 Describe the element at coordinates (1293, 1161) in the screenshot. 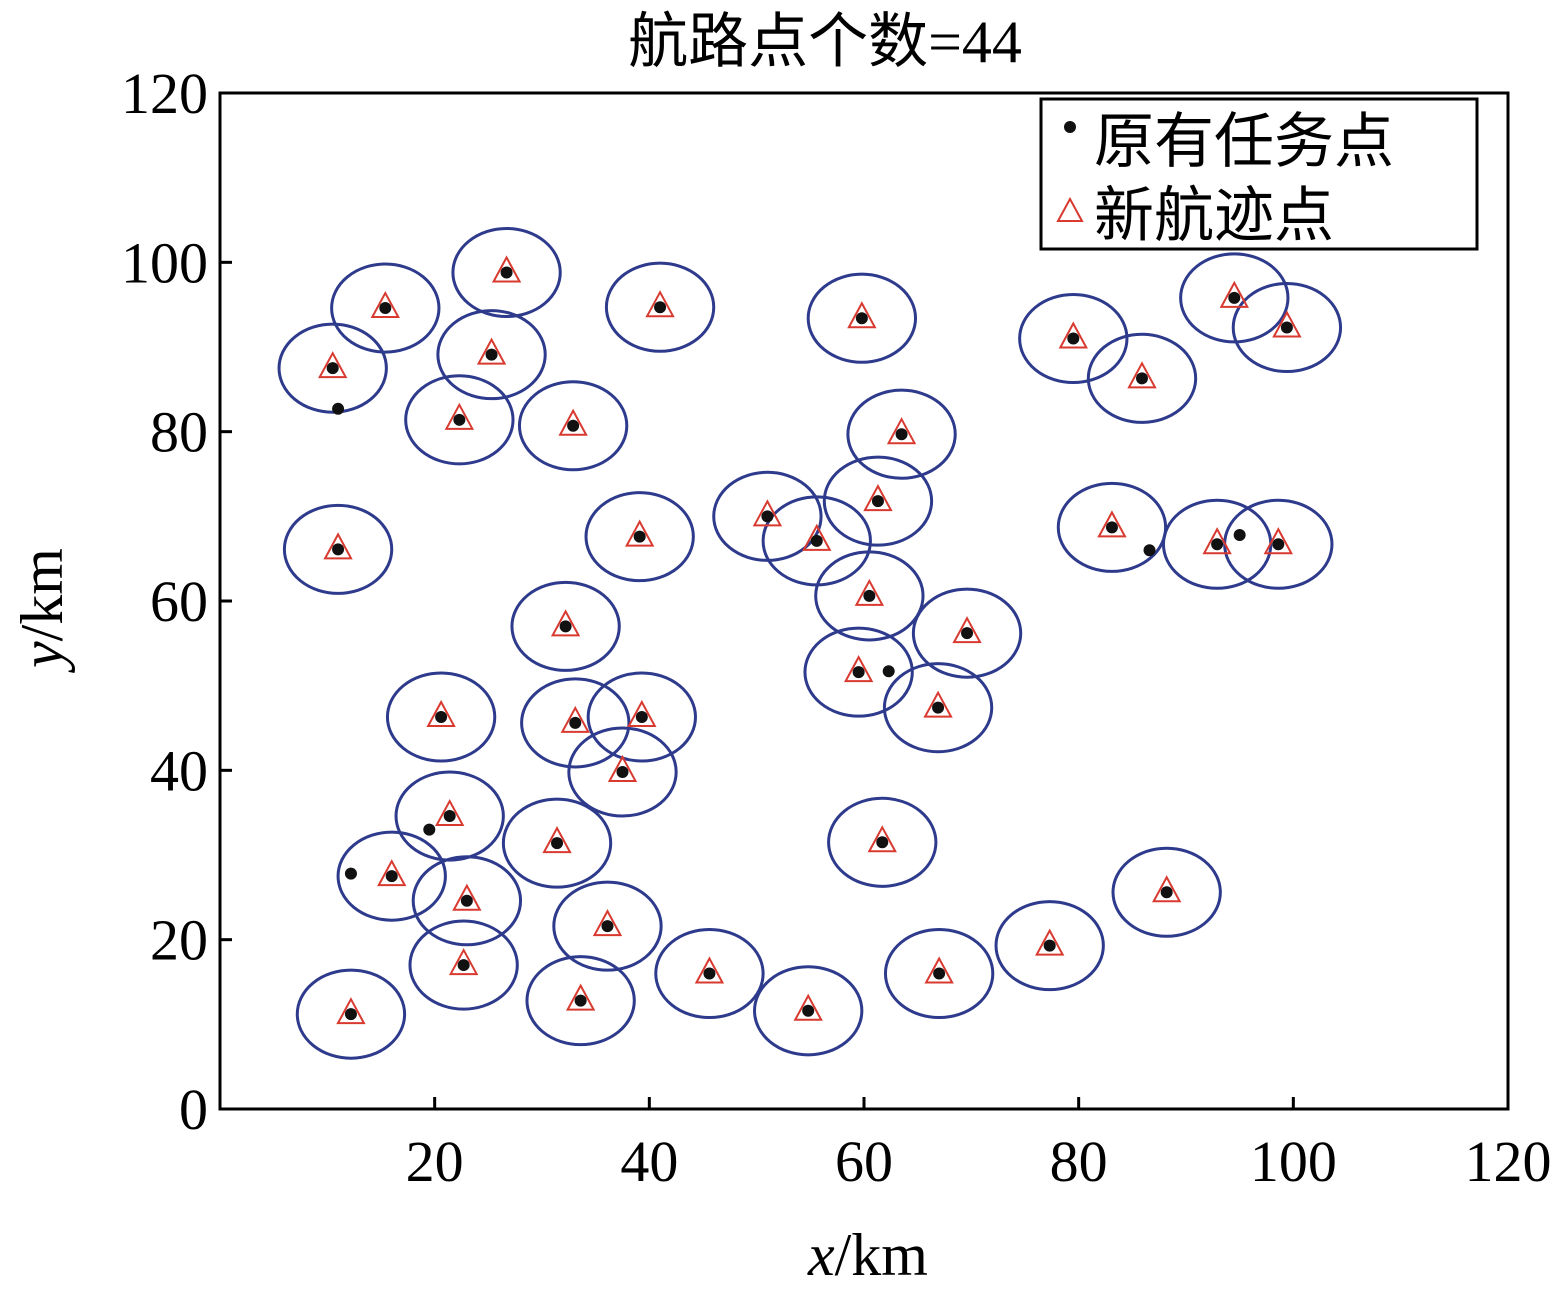

I see `x-tick-label: 100` at that location.